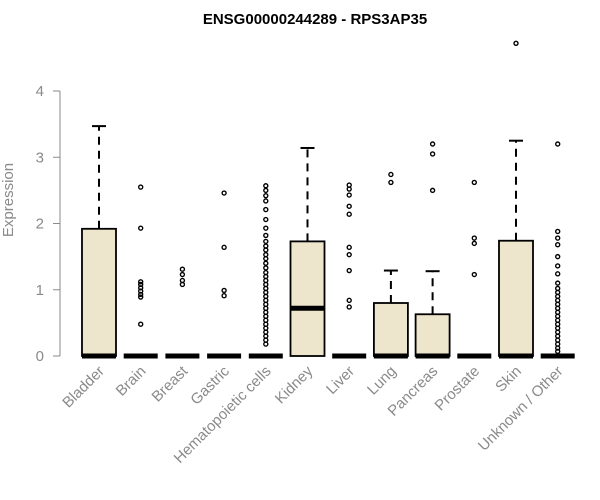 The height and width of the screenshot is (500, 600). I want to click on x-tick-label: Breast, so click(170, 383).